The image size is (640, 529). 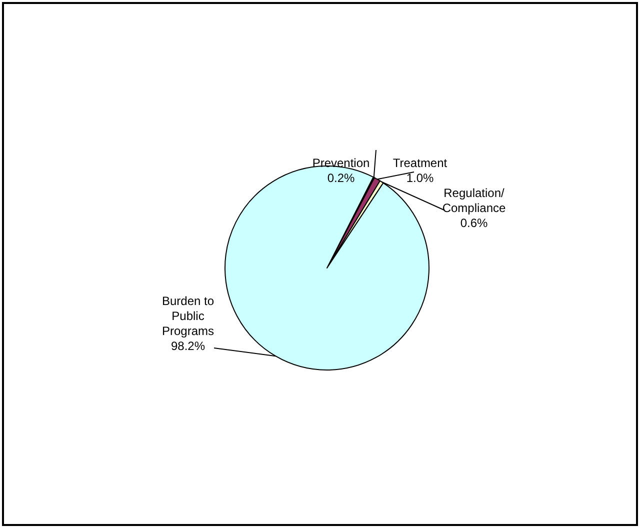 What do you see at coordinates (420, 163) in the screenshot?
I see `slice-label: Treatment` at bounding box center [420, 163].